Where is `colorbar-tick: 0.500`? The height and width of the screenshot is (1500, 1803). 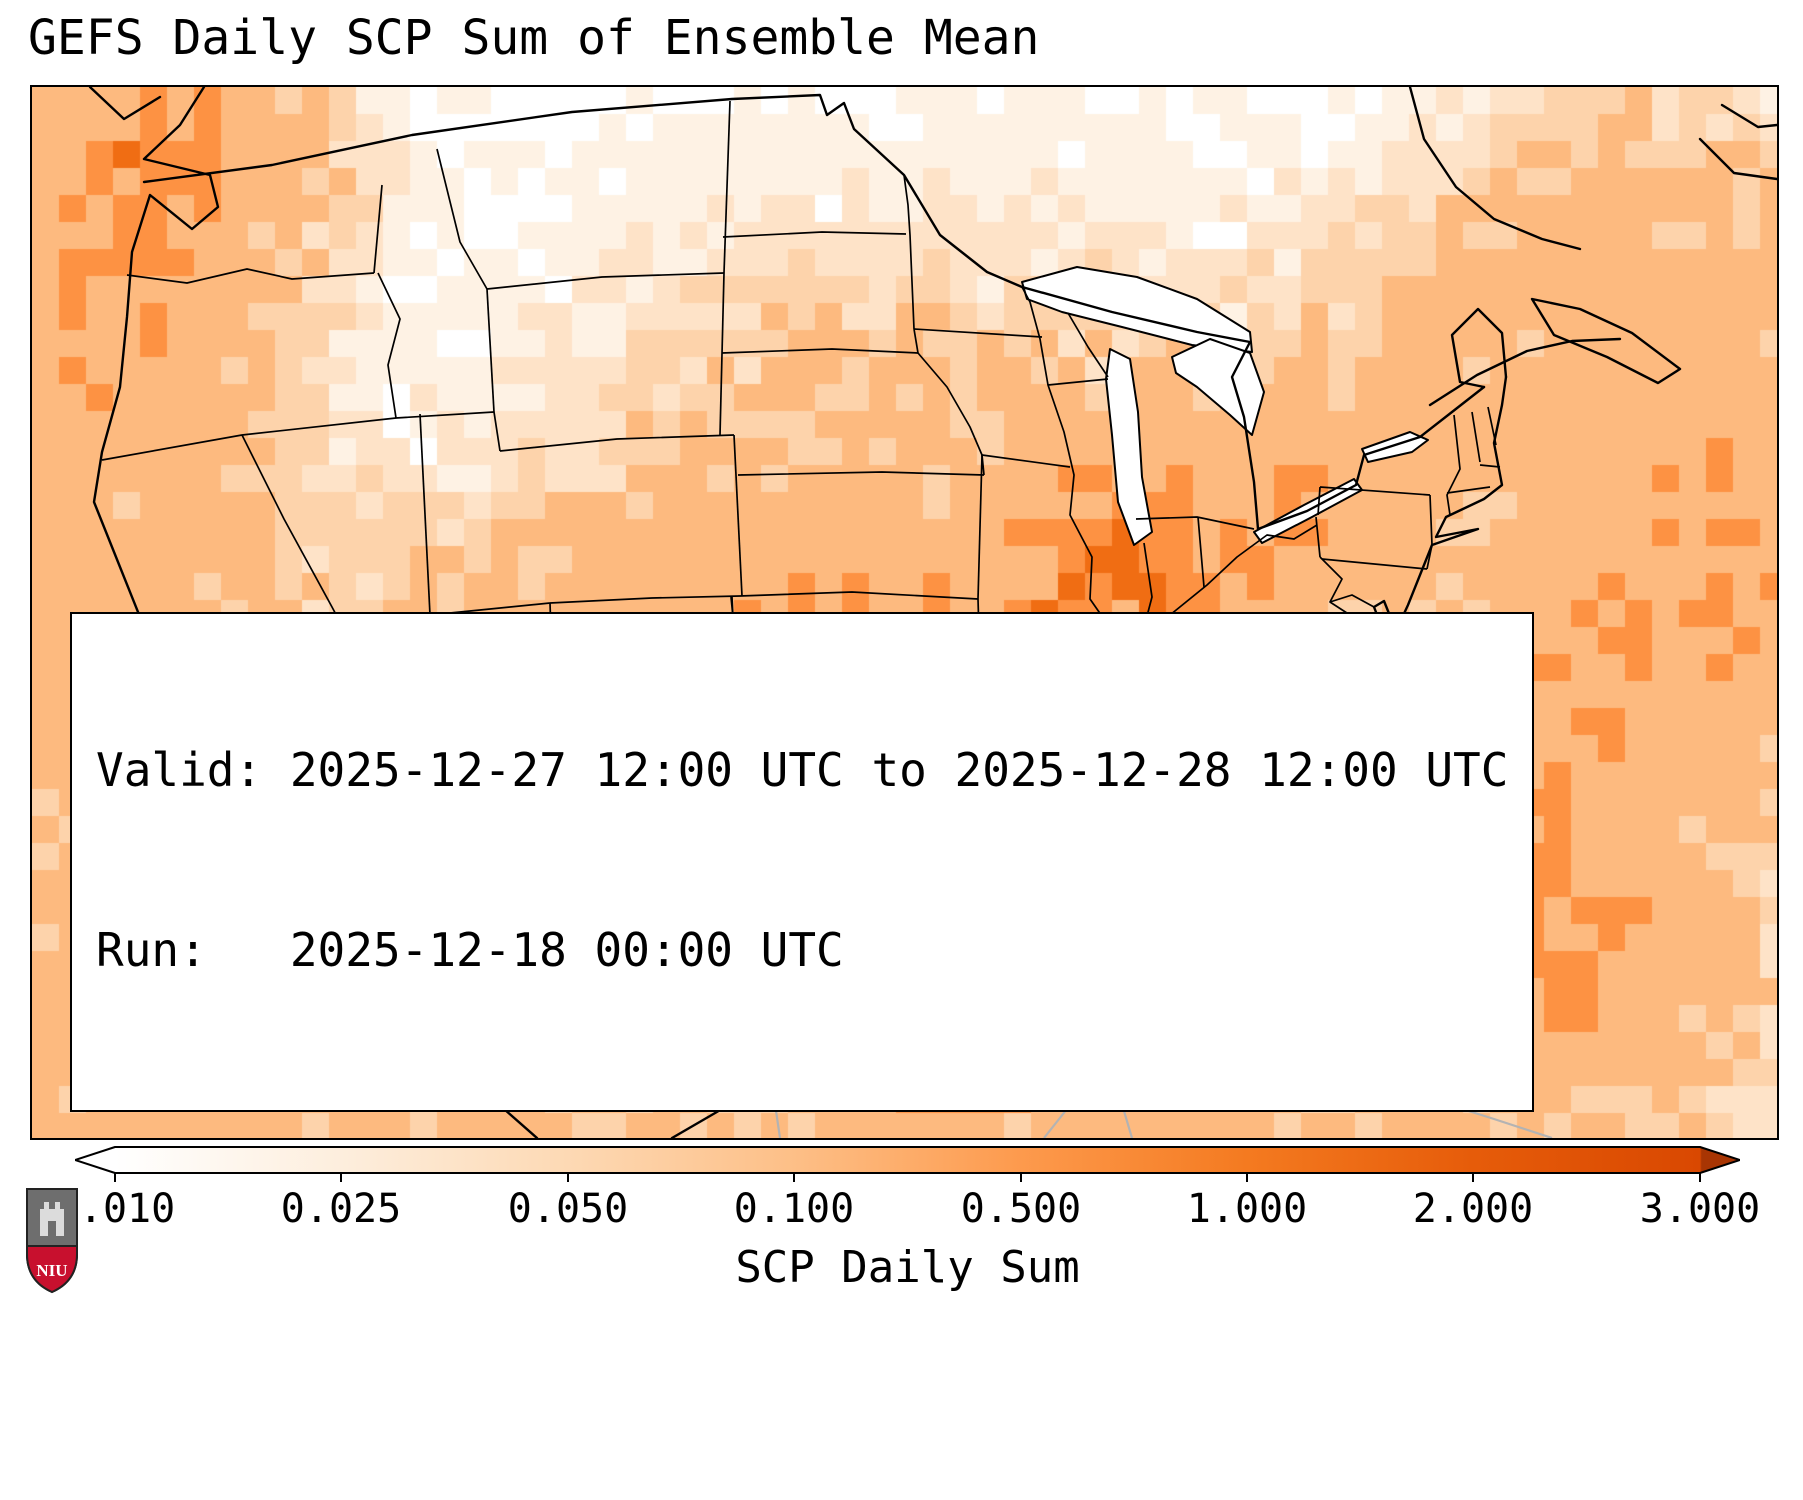
colorbar-tick: 0.500 is located at coordinates (1021, 1209).